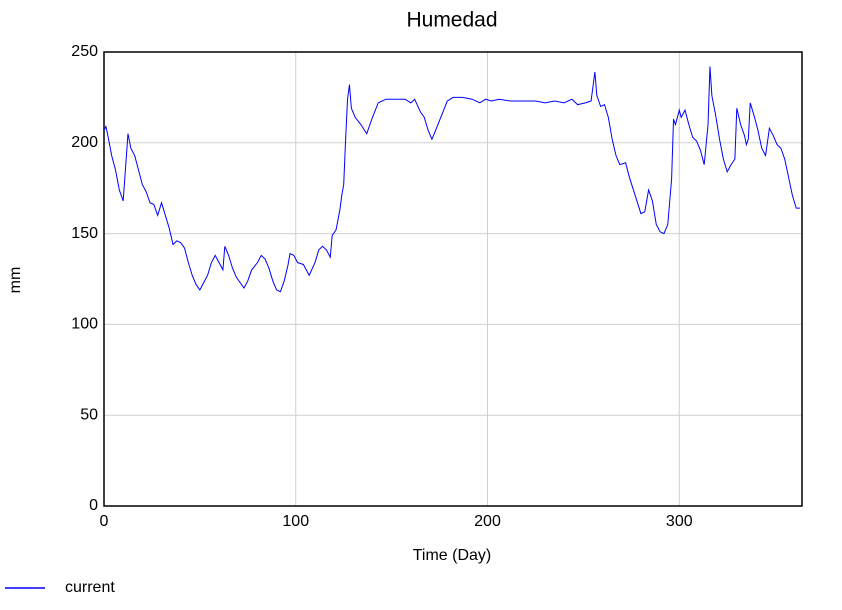 Image resolution: width=842 pixels, height=610 pixels. I want to click on y-axis-label: mm, so click(15, 280).